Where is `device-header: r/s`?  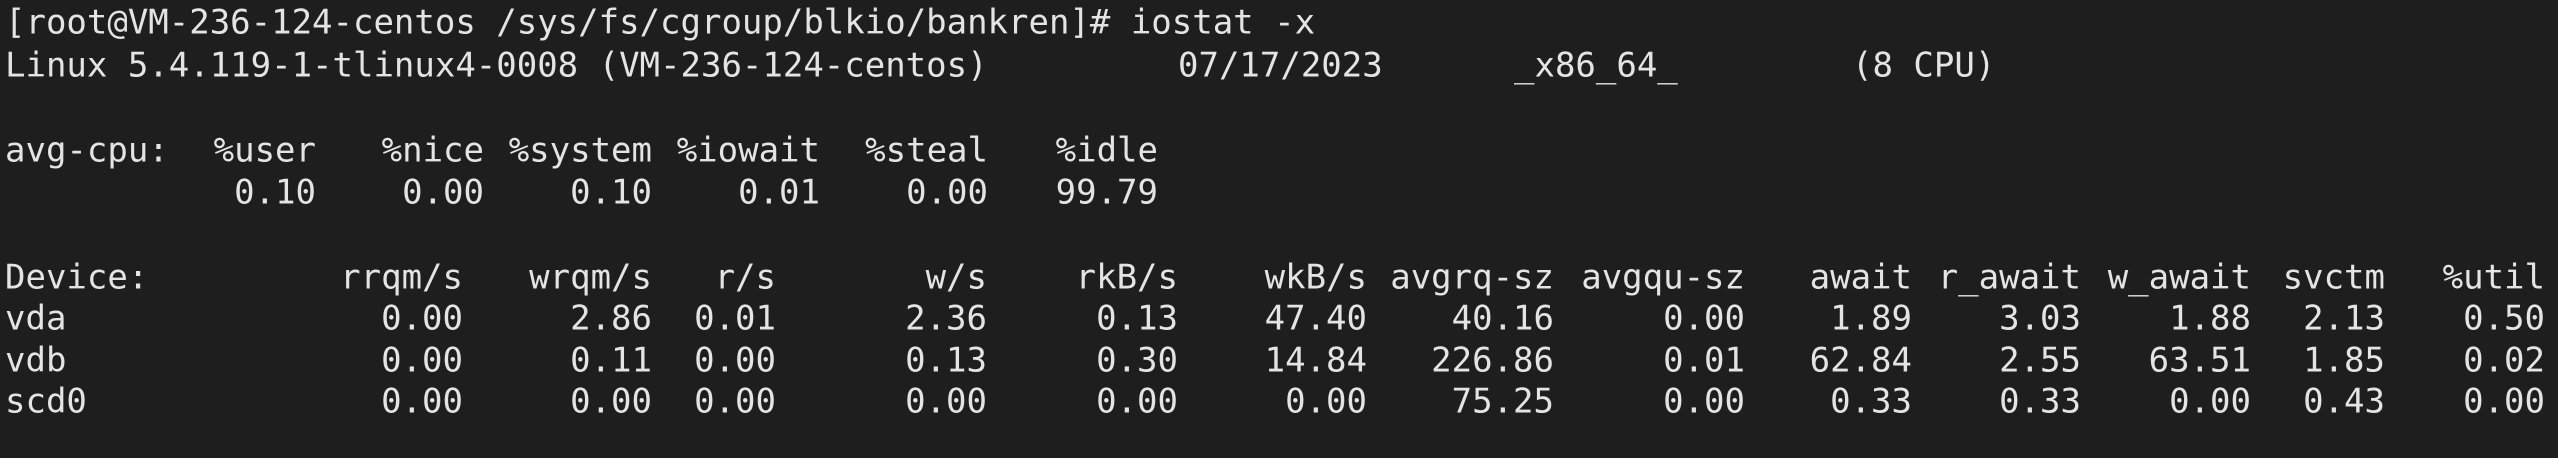 device-header: r/s is located at coordinates (745, 278).